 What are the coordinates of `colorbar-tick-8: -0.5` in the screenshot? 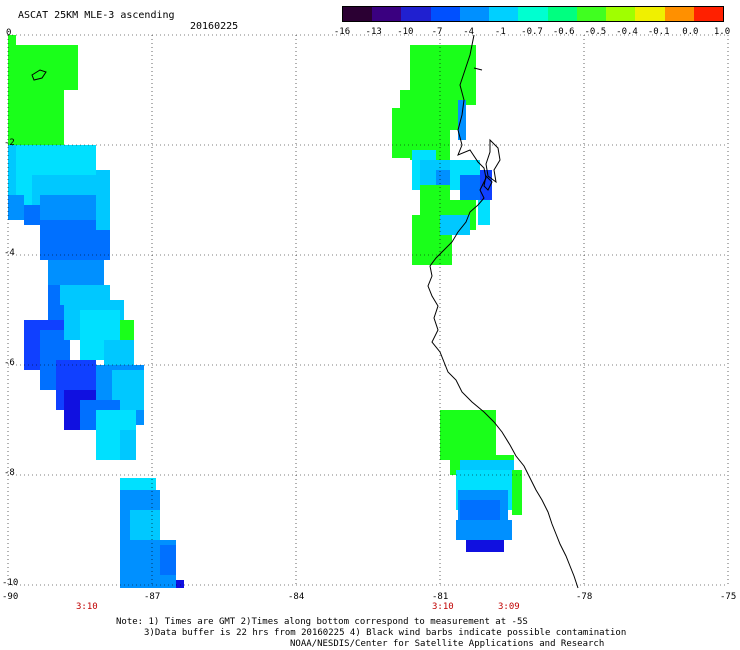 It's located at (595, 32).